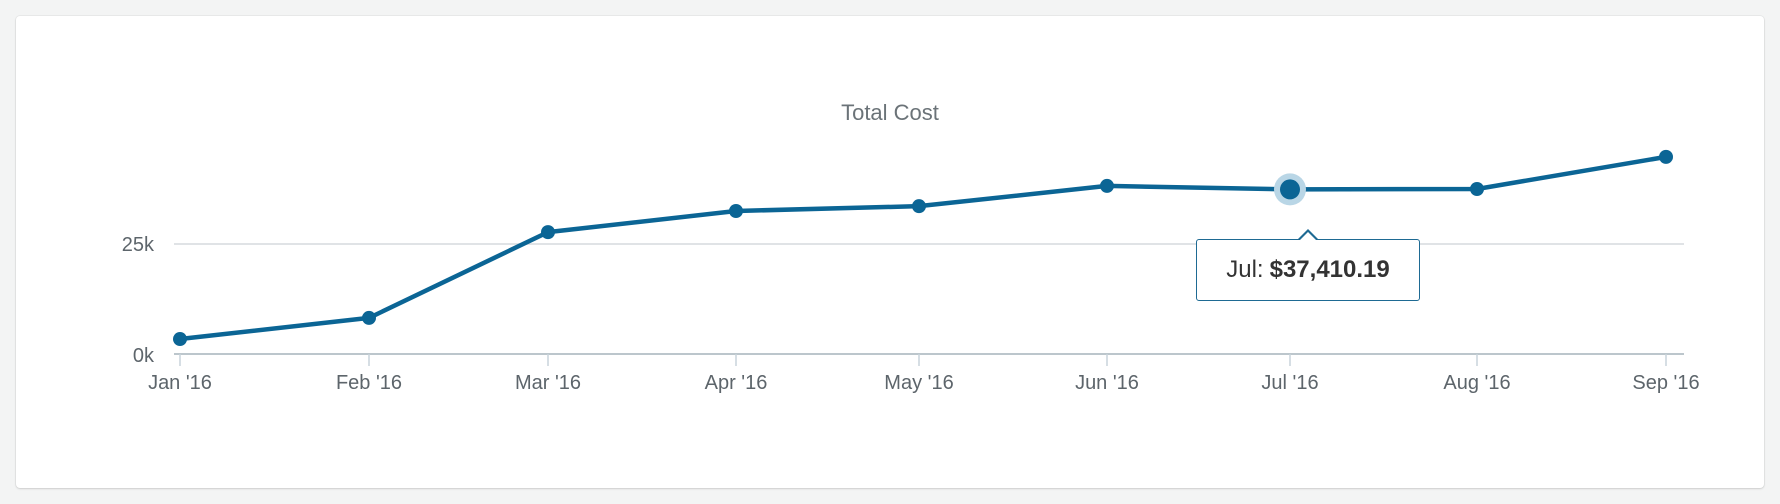 This screenshot has height=504, width=1780. I want to click on x-tick-label: Mar '16, so click(548, 383).